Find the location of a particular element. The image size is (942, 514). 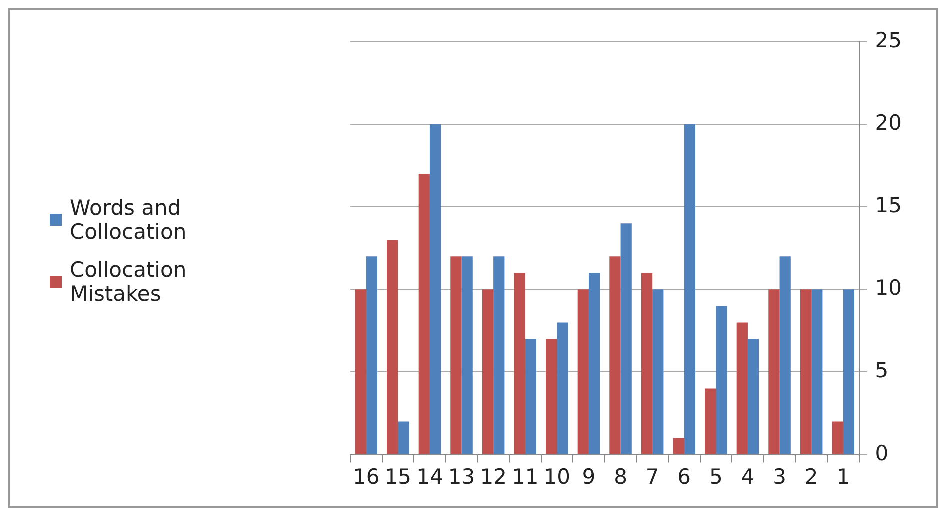

x-tick-label: 3 is located at coordinates (779, 476).